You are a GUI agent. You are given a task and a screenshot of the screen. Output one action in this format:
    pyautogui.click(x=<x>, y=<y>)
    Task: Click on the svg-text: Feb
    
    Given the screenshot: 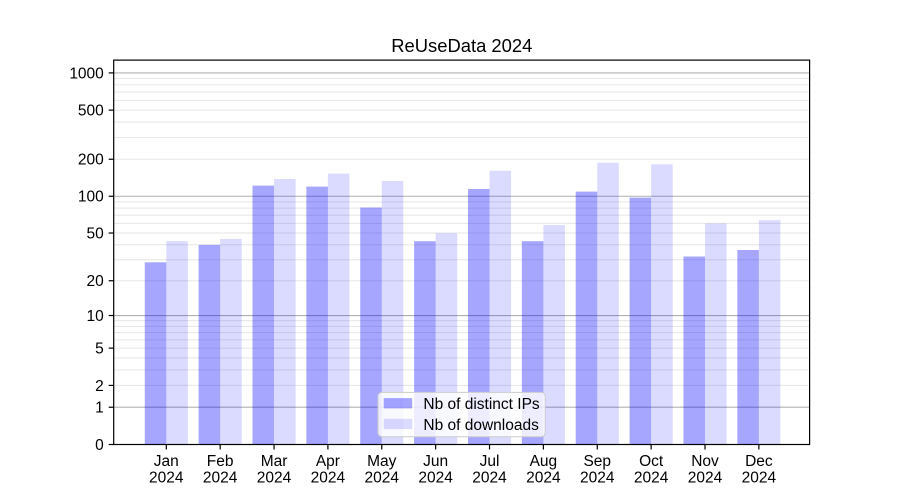 What is the action you would take?
    pyautogui.click(x=220, y=461)
    